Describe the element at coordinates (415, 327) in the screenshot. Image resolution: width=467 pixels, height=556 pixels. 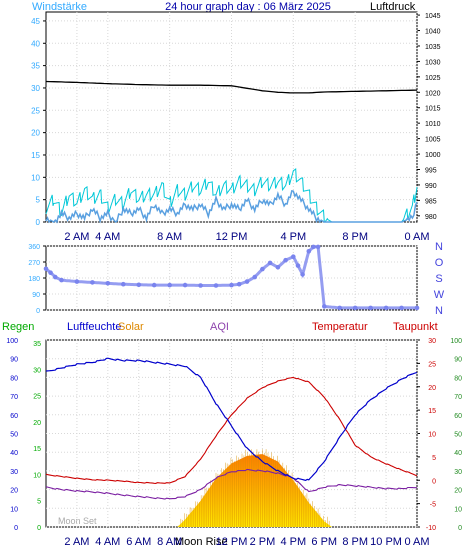
I see `legend-dewpoint: Taupunkt` at that location.